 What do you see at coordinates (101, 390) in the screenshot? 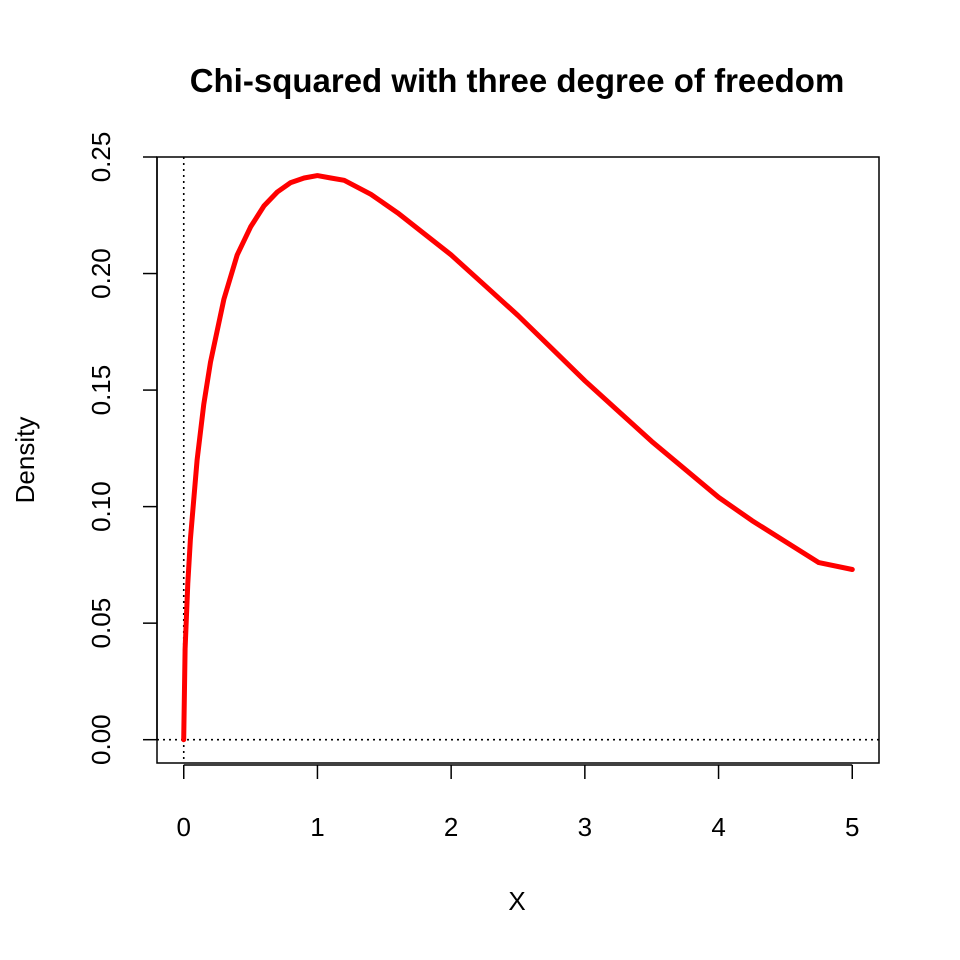
I see `y-tick-label: 0.15` at bounding box center [101, 390].